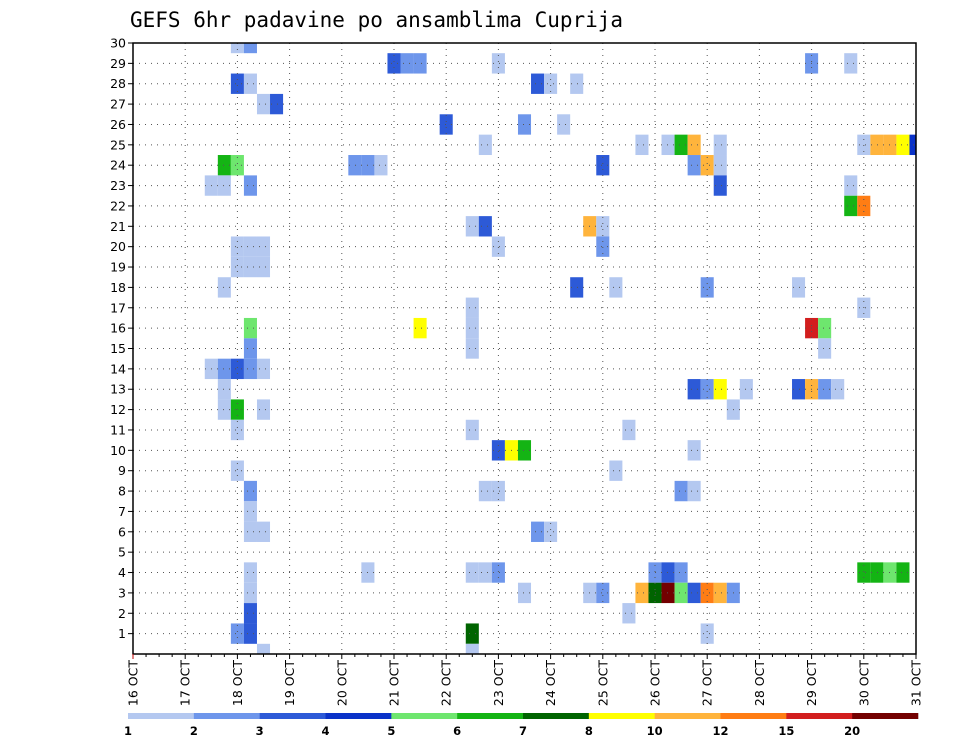  What do you see at coordinates (118, 185) in the screenshot?
I see `y-tick-label: 23` at bounding box center [118, 185].